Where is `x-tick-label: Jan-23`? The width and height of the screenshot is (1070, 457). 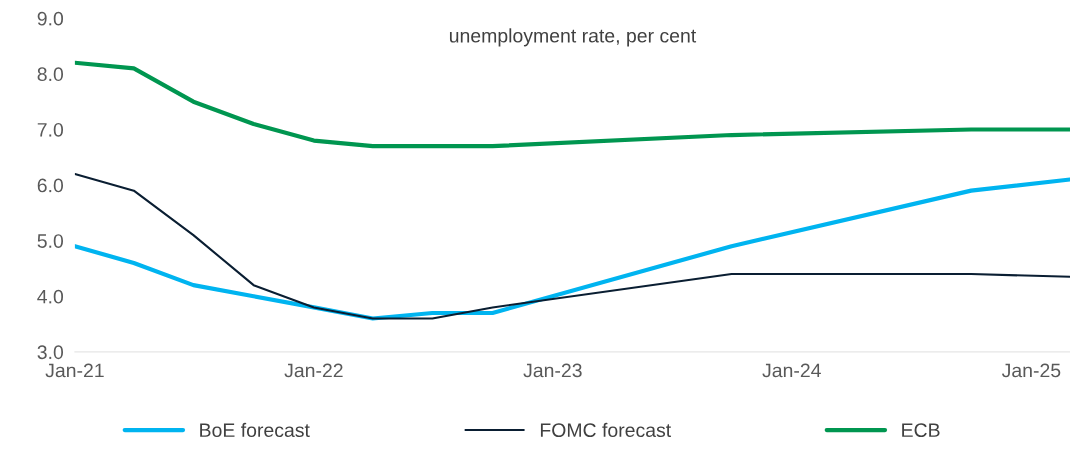
x-tick-label: Jan-23 is located at coordinates (552, 370).